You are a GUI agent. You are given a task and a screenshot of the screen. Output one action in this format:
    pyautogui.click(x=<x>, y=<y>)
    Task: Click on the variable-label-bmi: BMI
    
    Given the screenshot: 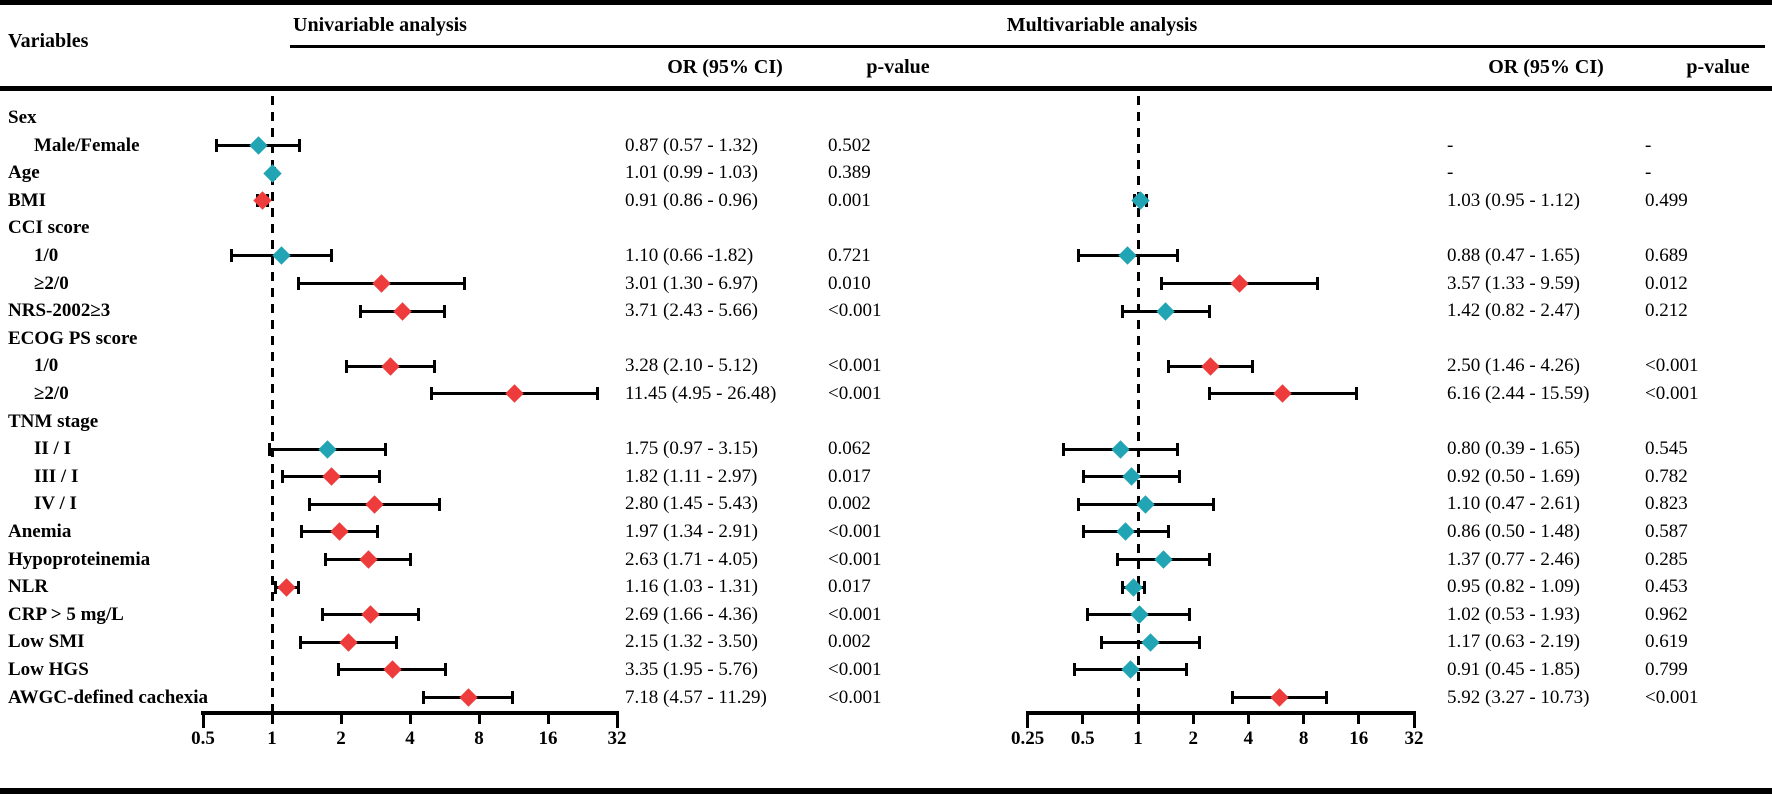 What is the action you would take?
    pyautogui.click(x=27, y=200)
    